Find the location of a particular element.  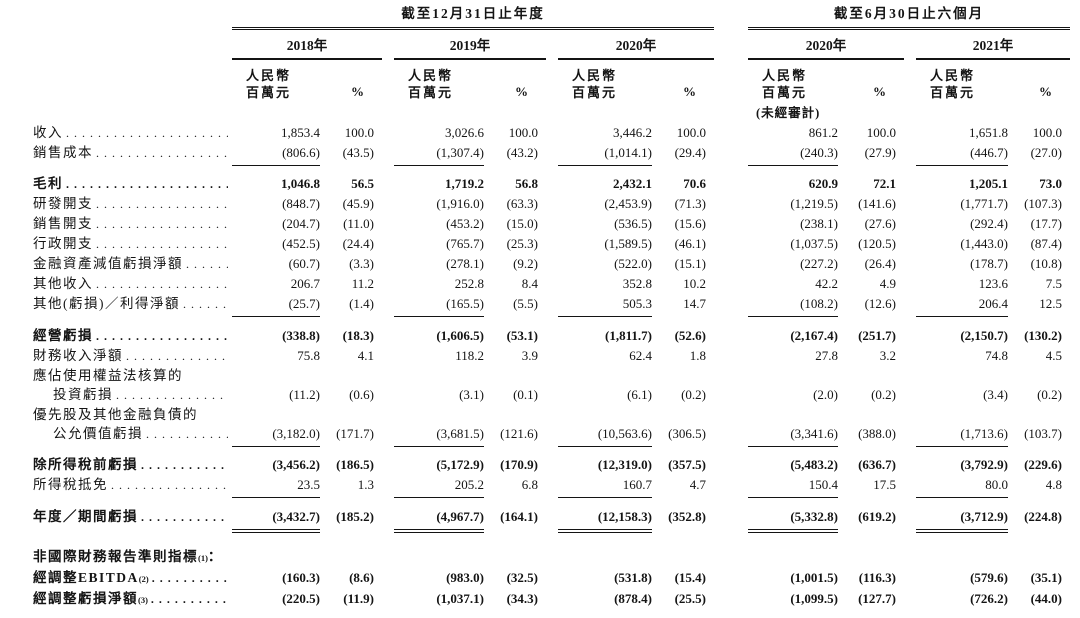

amount-value-cell: (765.7) is located at coordinates (465, 243).